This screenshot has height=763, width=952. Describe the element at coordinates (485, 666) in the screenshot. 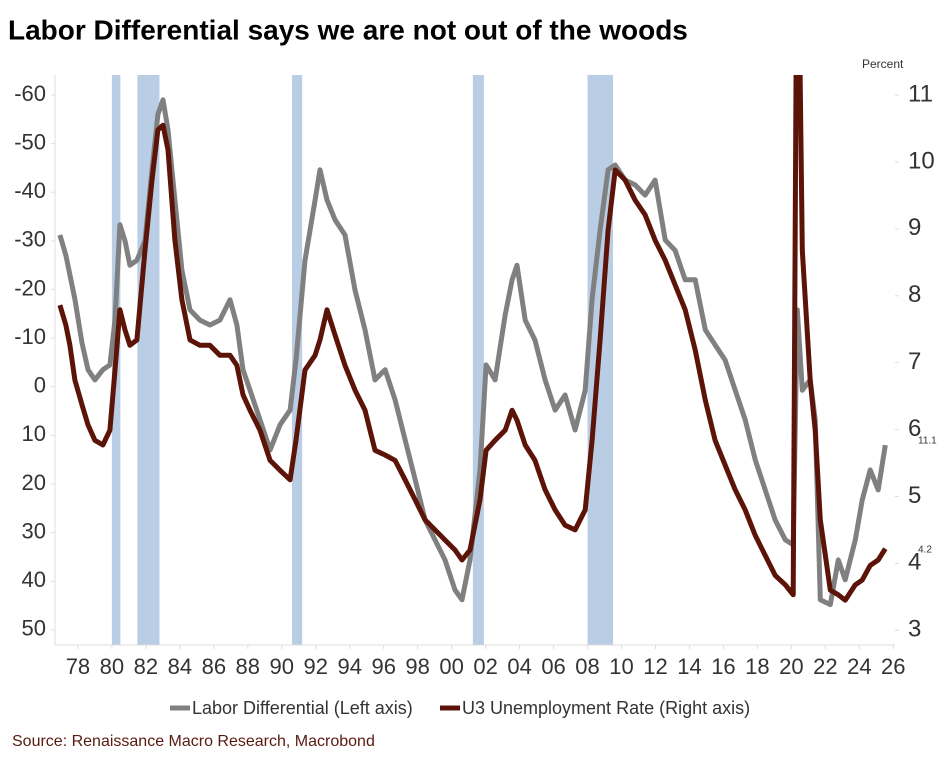

I see `x-tick-label: 02` at that location.